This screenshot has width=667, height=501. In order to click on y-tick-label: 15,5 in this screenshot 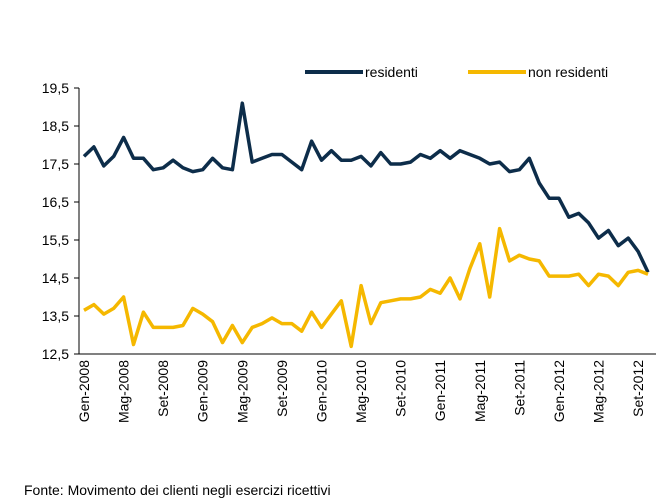, I will do `click(55, 240)`.